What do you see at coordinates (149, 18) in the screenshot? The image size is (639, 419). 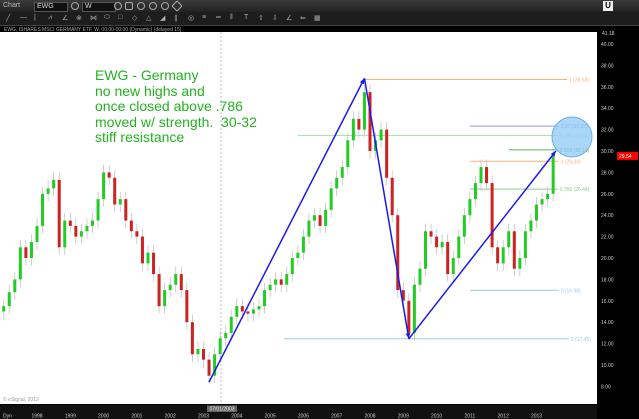 I see `drawing-tool-10: △` at bounding box center [149, 18].